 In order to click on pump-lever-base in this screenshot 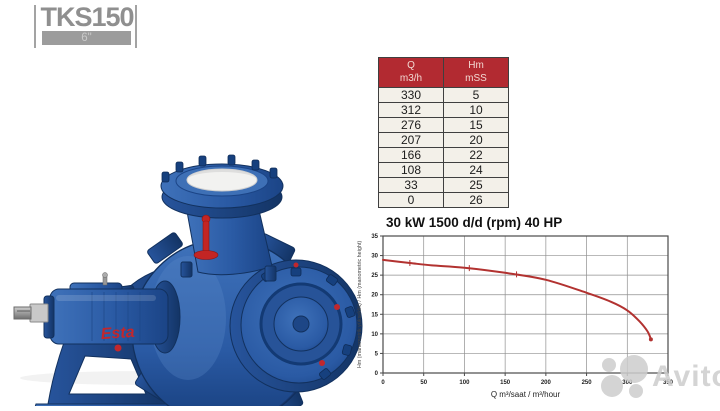, I will do `click(206, 255)`.